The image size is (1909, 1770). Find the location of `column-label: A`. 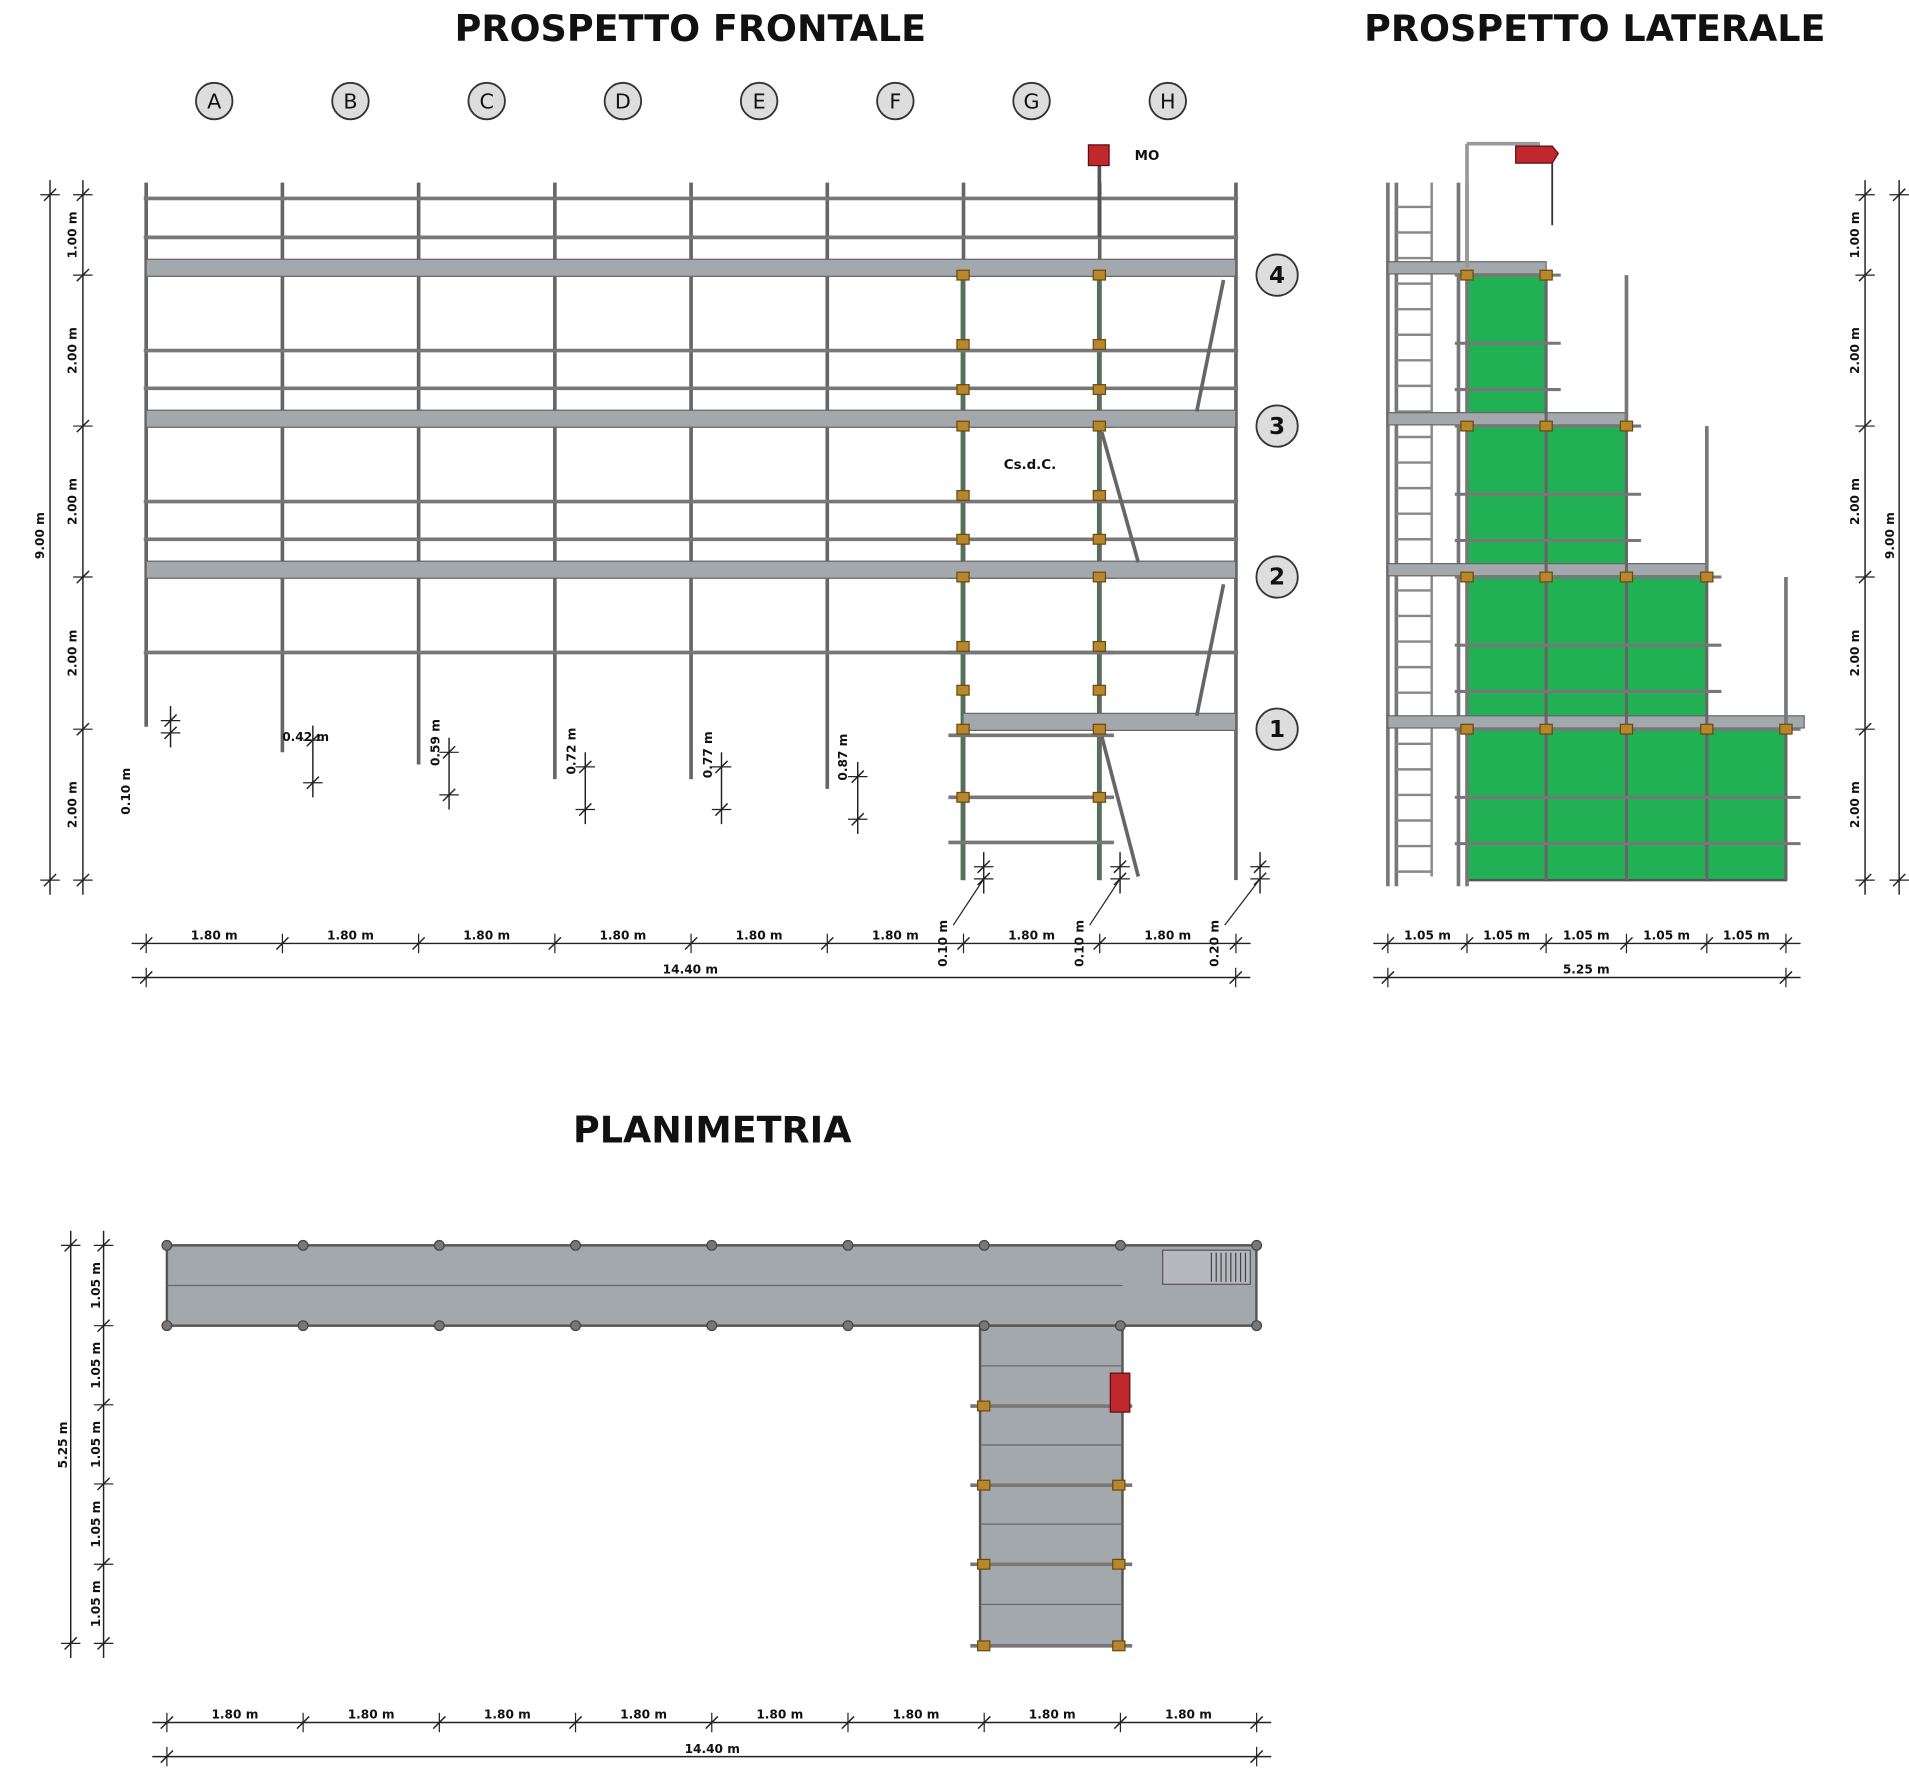

column-label: A is located at coordinates (214, 101).